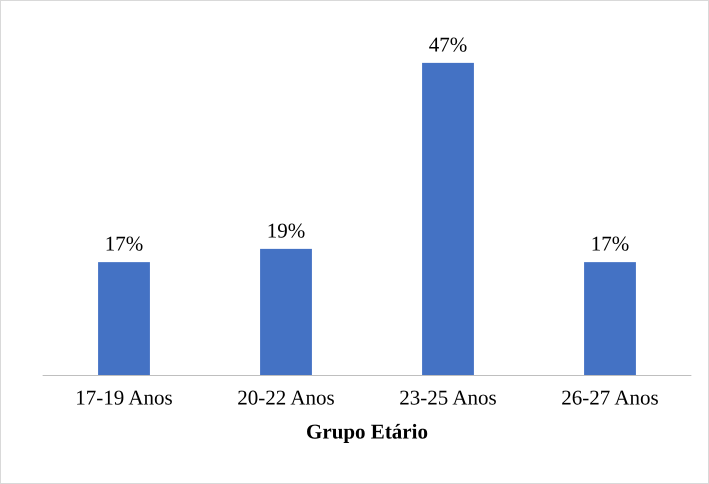 This screenshot has height=484, width=709. Describe the element at coordinates (610, 398) in the screenshot. I see `x-tick-label: 26-27 Anos` at that location.